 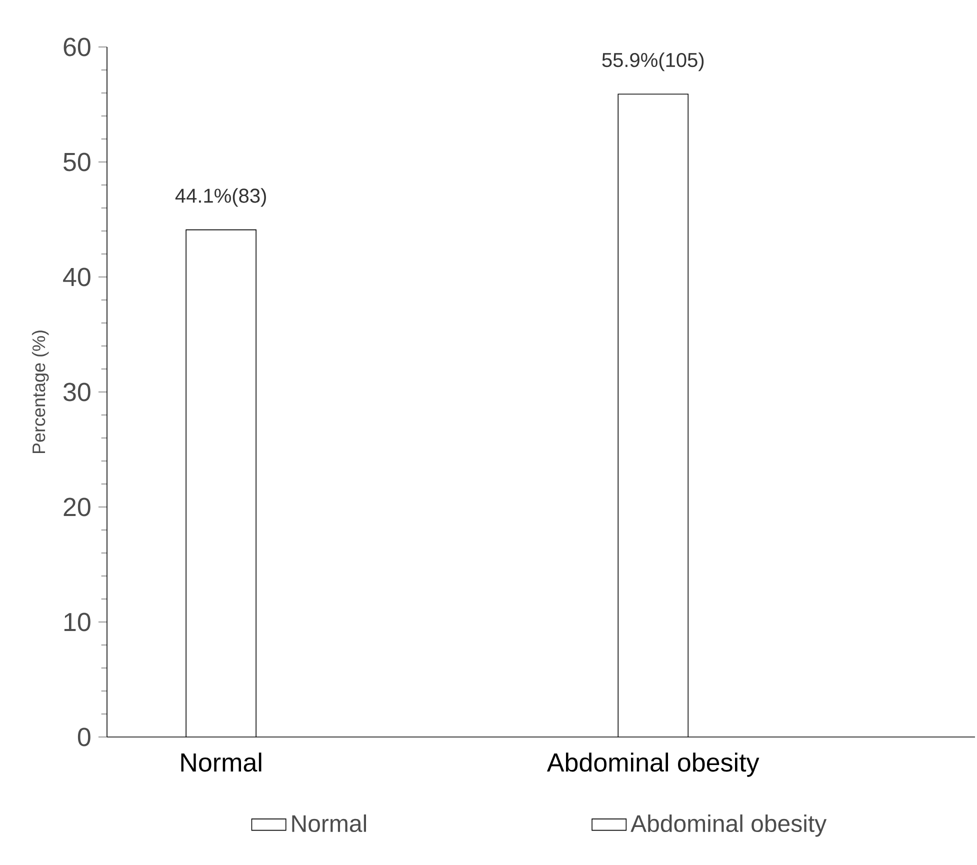 I want to click on y-tick-label: 0, so click(x=84, y=737).